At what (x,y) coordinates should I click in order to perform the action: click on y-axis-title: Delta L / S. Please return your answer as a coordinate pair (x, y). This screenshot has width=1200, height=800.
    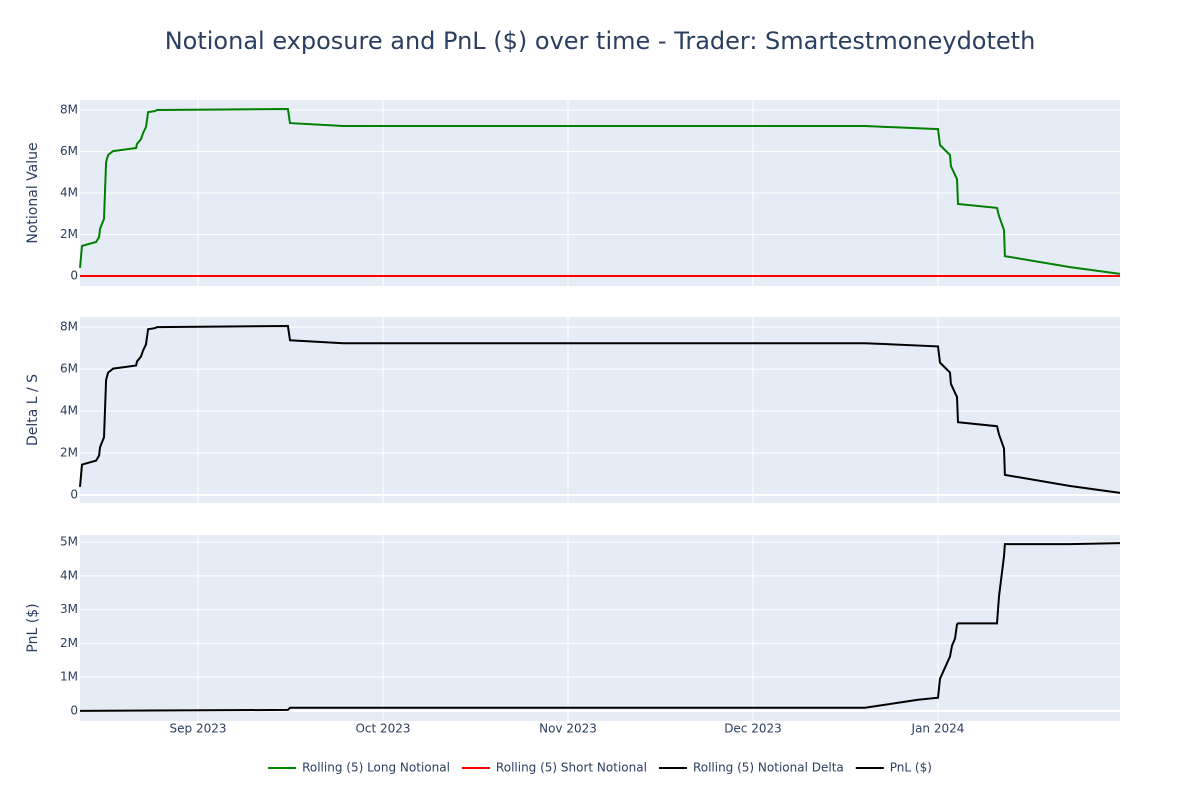
    Looking at the image, I should click on (33, 410).